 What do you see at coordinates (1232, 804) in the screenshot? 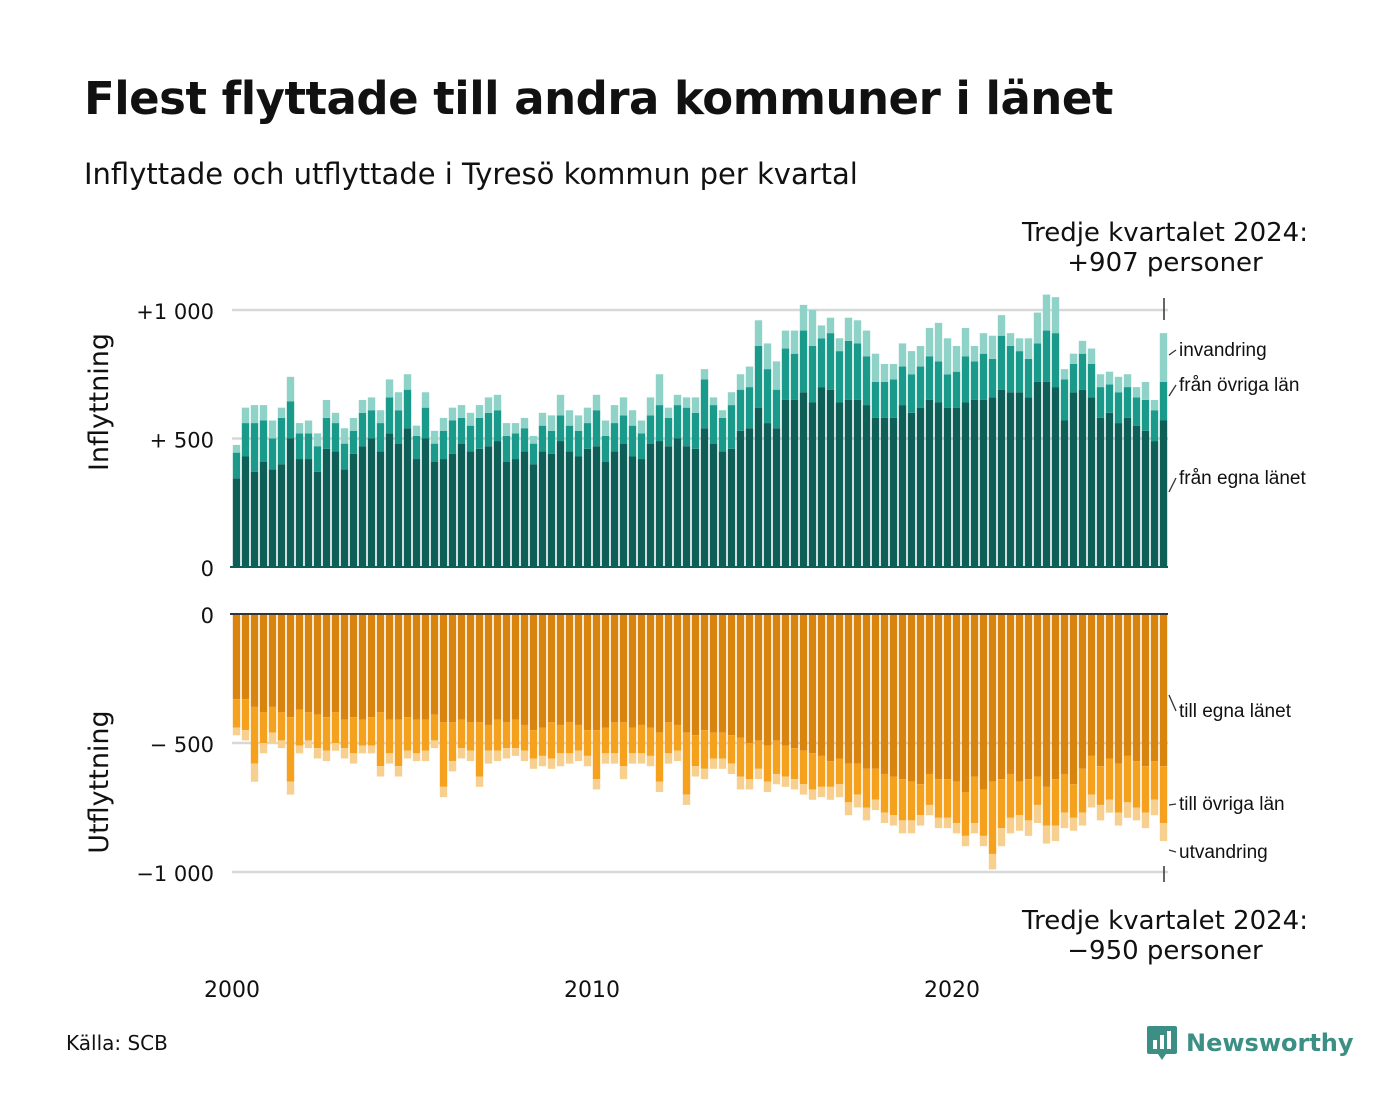
I see `label-till-ovriga-lan: till övriga län` at bounding box center [1232, 804].